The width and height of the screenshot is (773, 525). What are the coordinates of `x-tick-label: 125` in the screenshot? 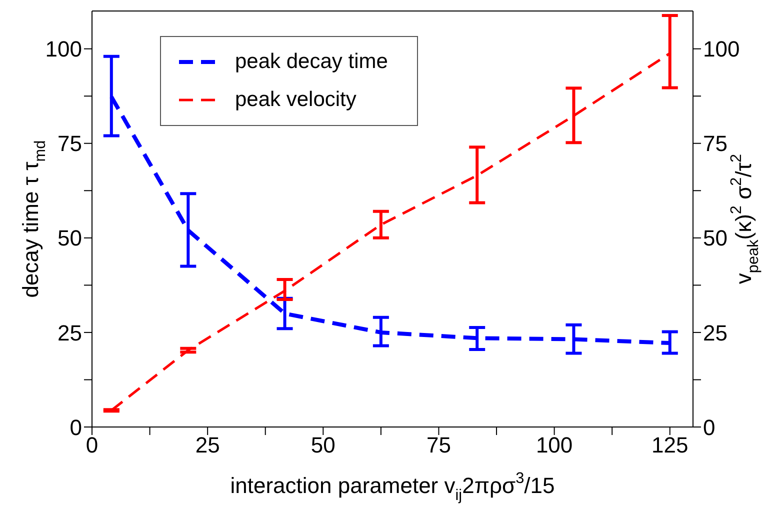 It's located at (670, 445).